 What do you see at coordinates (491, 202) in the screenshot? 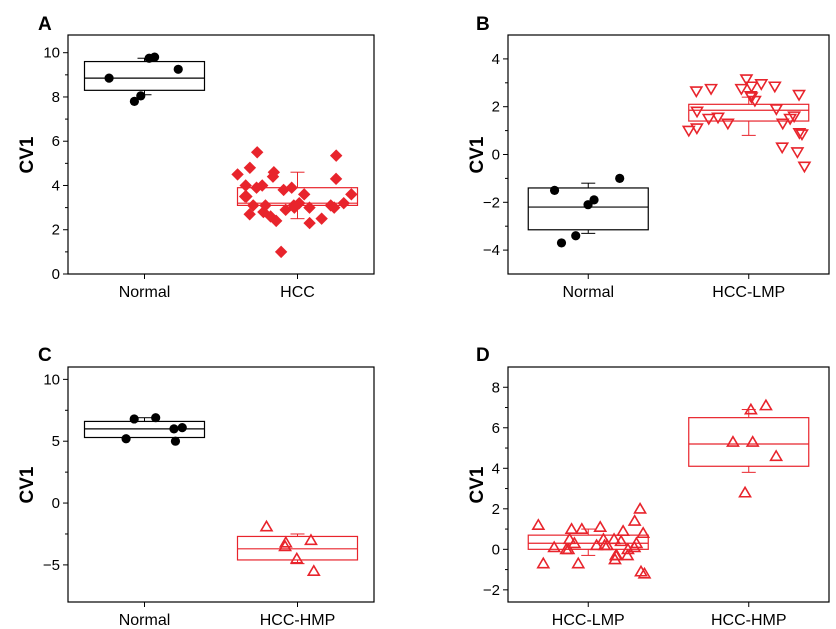
I see `y-tick-label: −2` at bounding box center [491, 202].